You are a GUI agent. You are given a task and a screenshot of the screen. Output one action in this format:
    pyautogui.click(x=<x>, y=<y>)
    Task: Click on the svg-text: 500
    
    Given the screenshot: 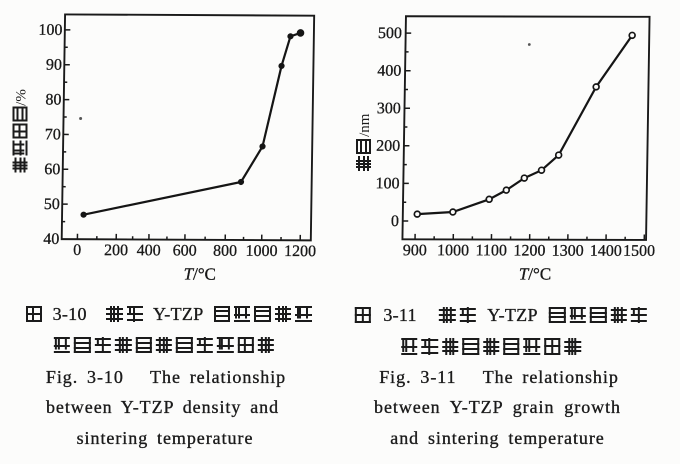 What is the action you would take?
    pyautogui.click(x=390, y=33)
    